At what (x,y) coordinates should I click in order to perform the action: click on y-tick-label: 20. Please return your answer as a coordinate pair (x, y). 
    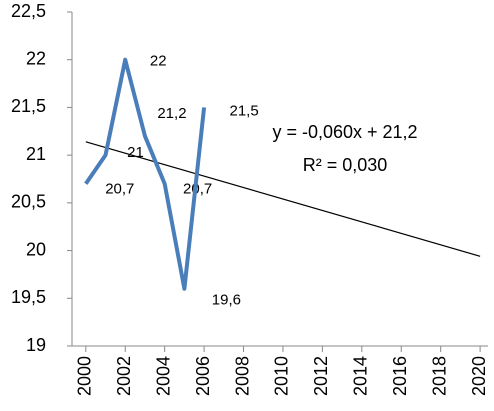
    Looking at the image, I should click on (36, 249).